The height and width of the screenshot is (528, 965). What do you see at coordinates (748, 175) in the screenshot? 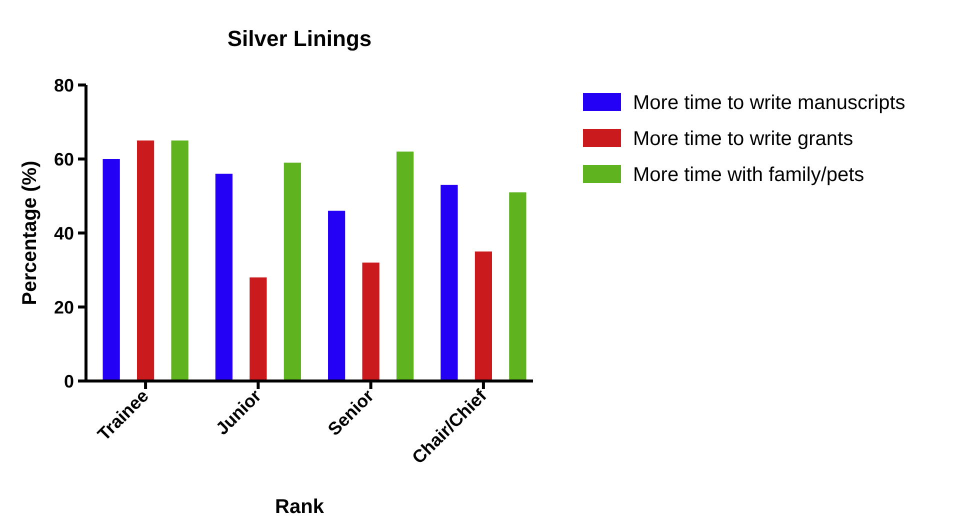
I see `legend-label: More time with family/pets` at bounding box center [748, 175].